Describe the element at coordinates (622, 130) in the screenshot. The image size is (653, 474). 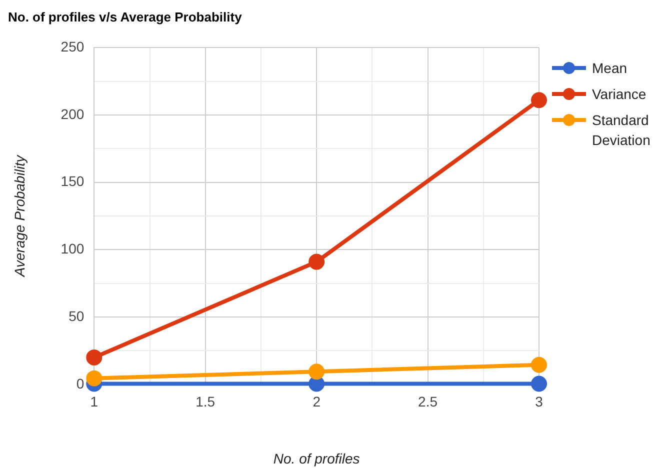
I see `legend-label: Standard Deviation` at that location.